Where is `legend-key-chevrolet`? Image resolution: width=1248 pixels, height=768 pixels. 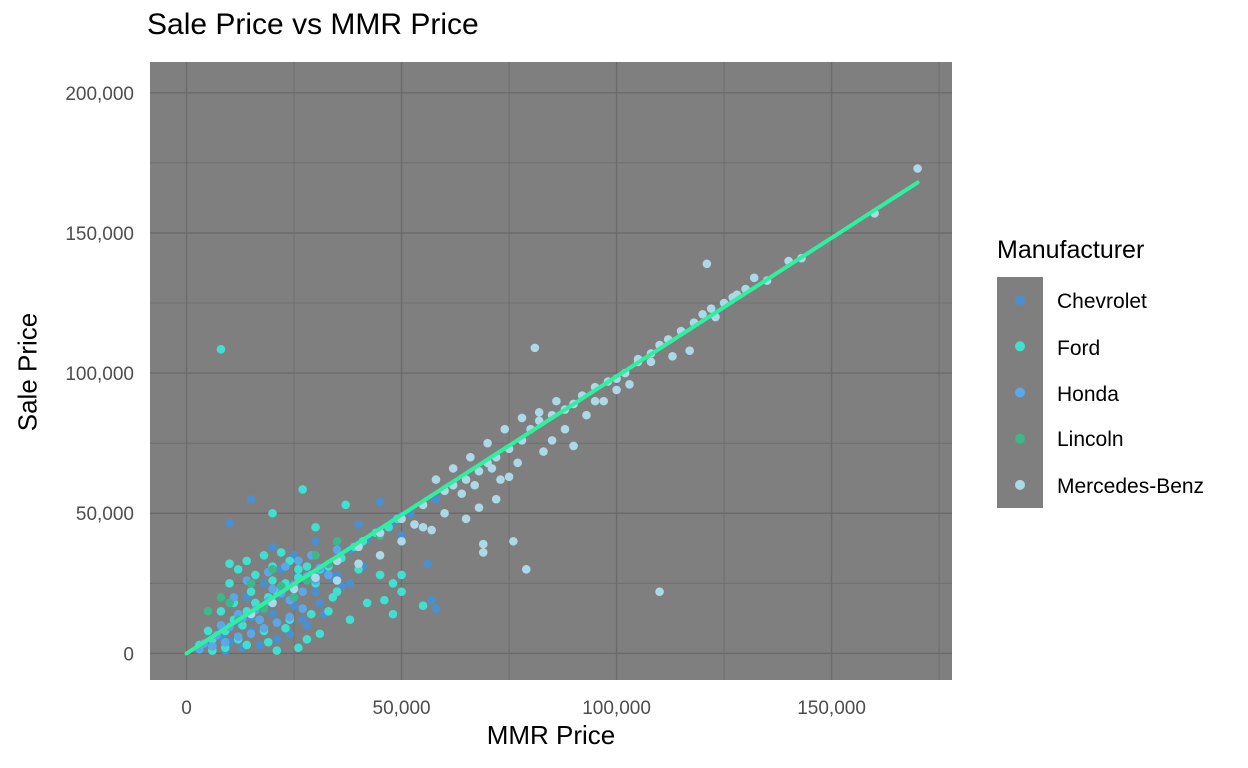
legend-key-chevrolet is located at coordinates (1020, 300).